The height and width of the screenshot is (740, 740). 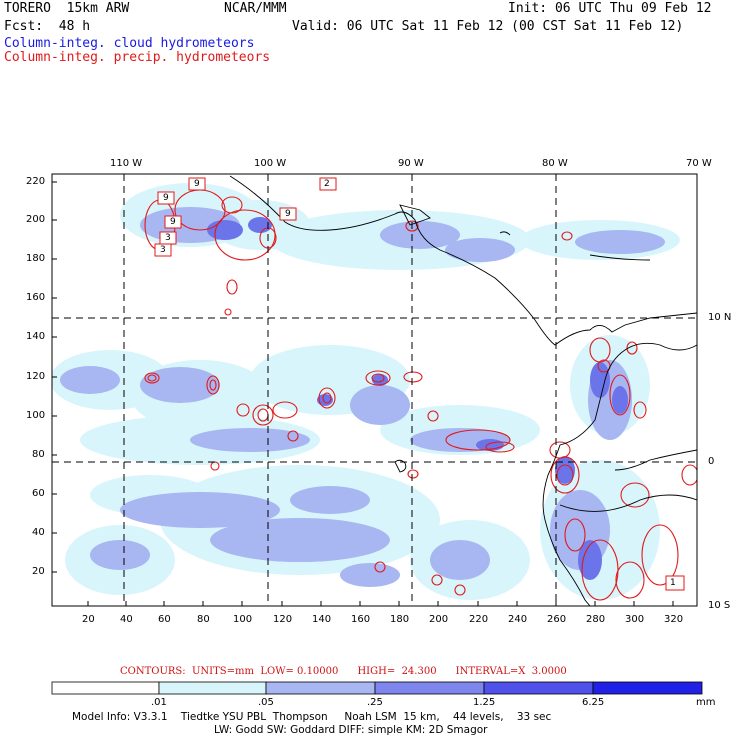 I want to click on colorbar-label: .01, so click(x=159, y=702).